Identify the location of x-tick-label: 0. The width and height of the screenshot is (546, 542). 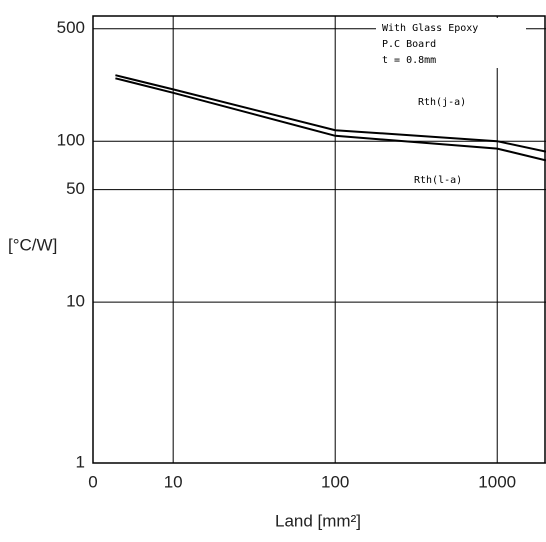
(92, 481).